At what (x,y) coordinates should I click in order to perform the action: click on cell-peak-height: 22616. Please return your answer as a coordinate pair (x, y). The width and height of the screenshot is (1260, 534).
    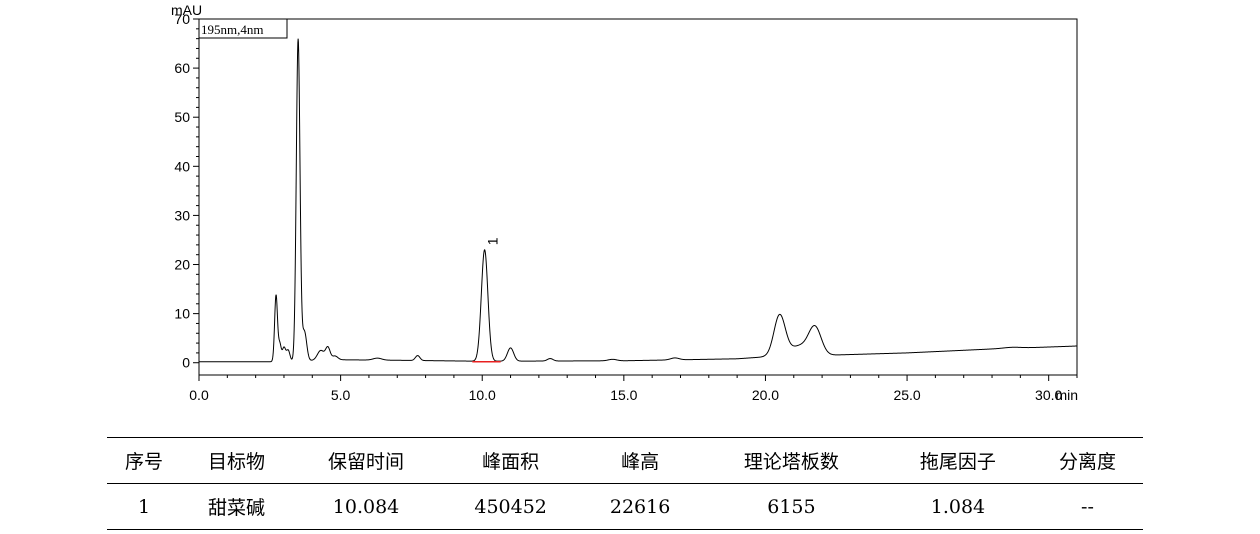
    Looking at the image, I should click on (640, 506).